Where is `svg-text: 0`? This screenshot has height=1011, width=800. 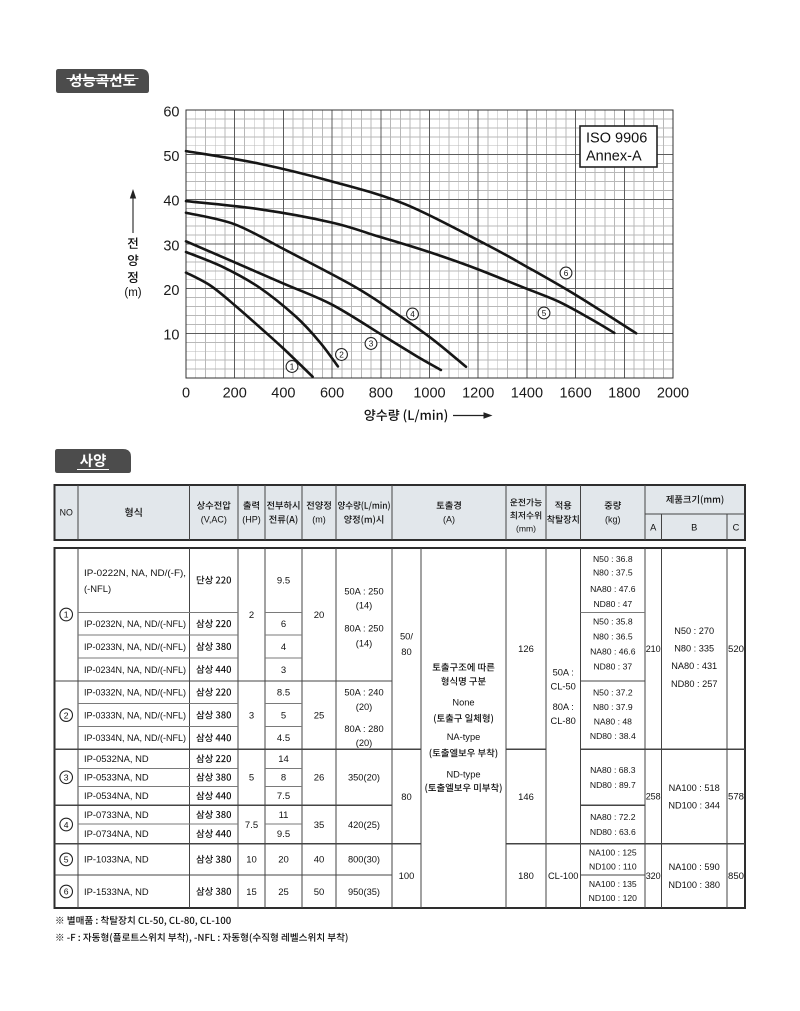
svg-text: 0 is located at coordinates (186, 394).